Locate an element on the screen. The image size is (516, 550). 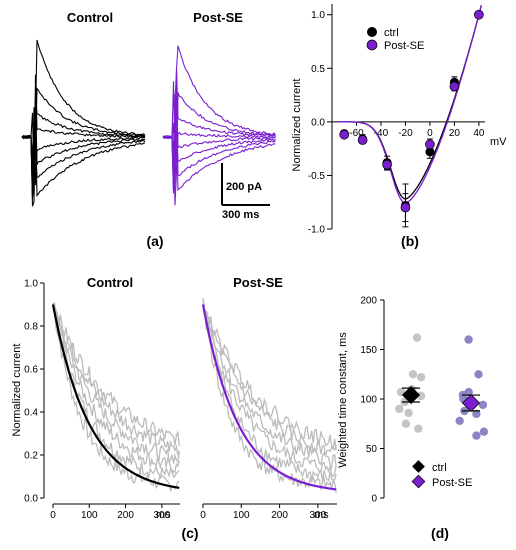
decay-xunit-post: ms is located at coordinates (321, 515).